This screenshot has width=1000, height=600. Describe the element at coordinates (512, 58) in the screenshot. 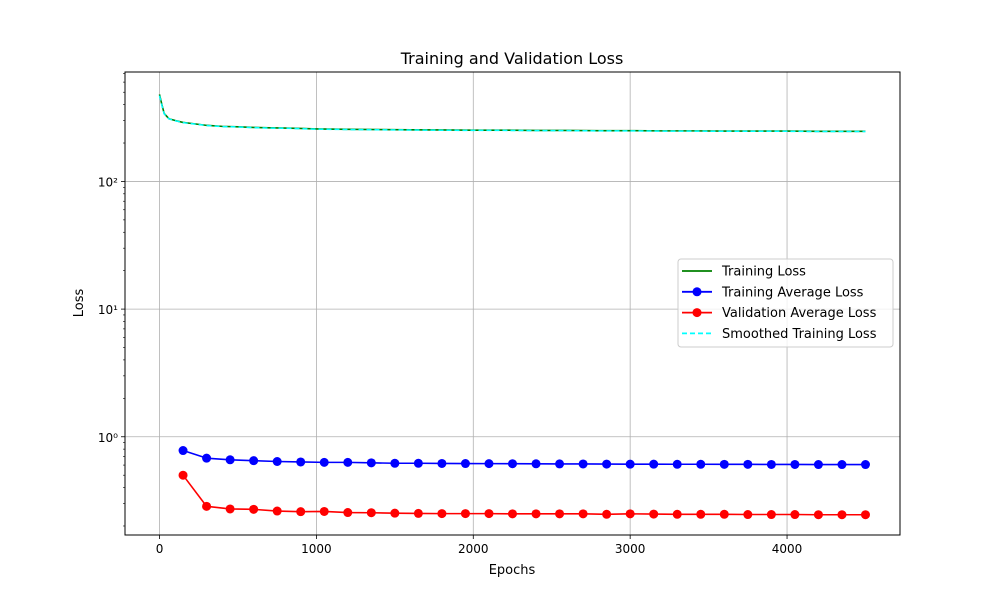

I see `chart-title: Training and Validation Loss` at that location.